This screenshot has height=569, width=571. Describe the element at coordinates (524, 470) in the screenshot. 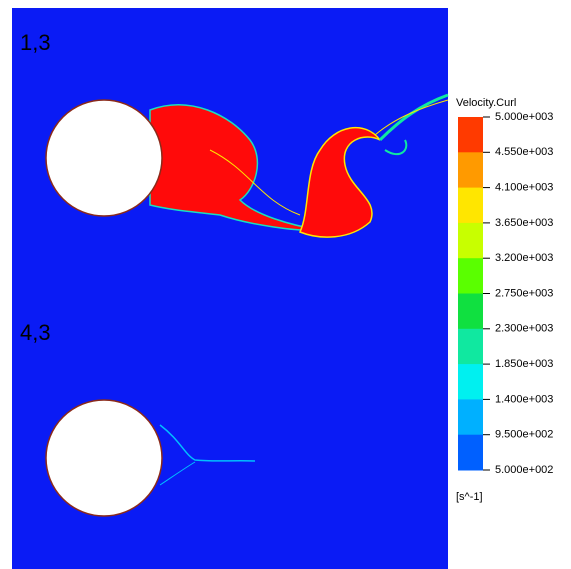

I see `colorbar-label: 5.000e+002` at that location.